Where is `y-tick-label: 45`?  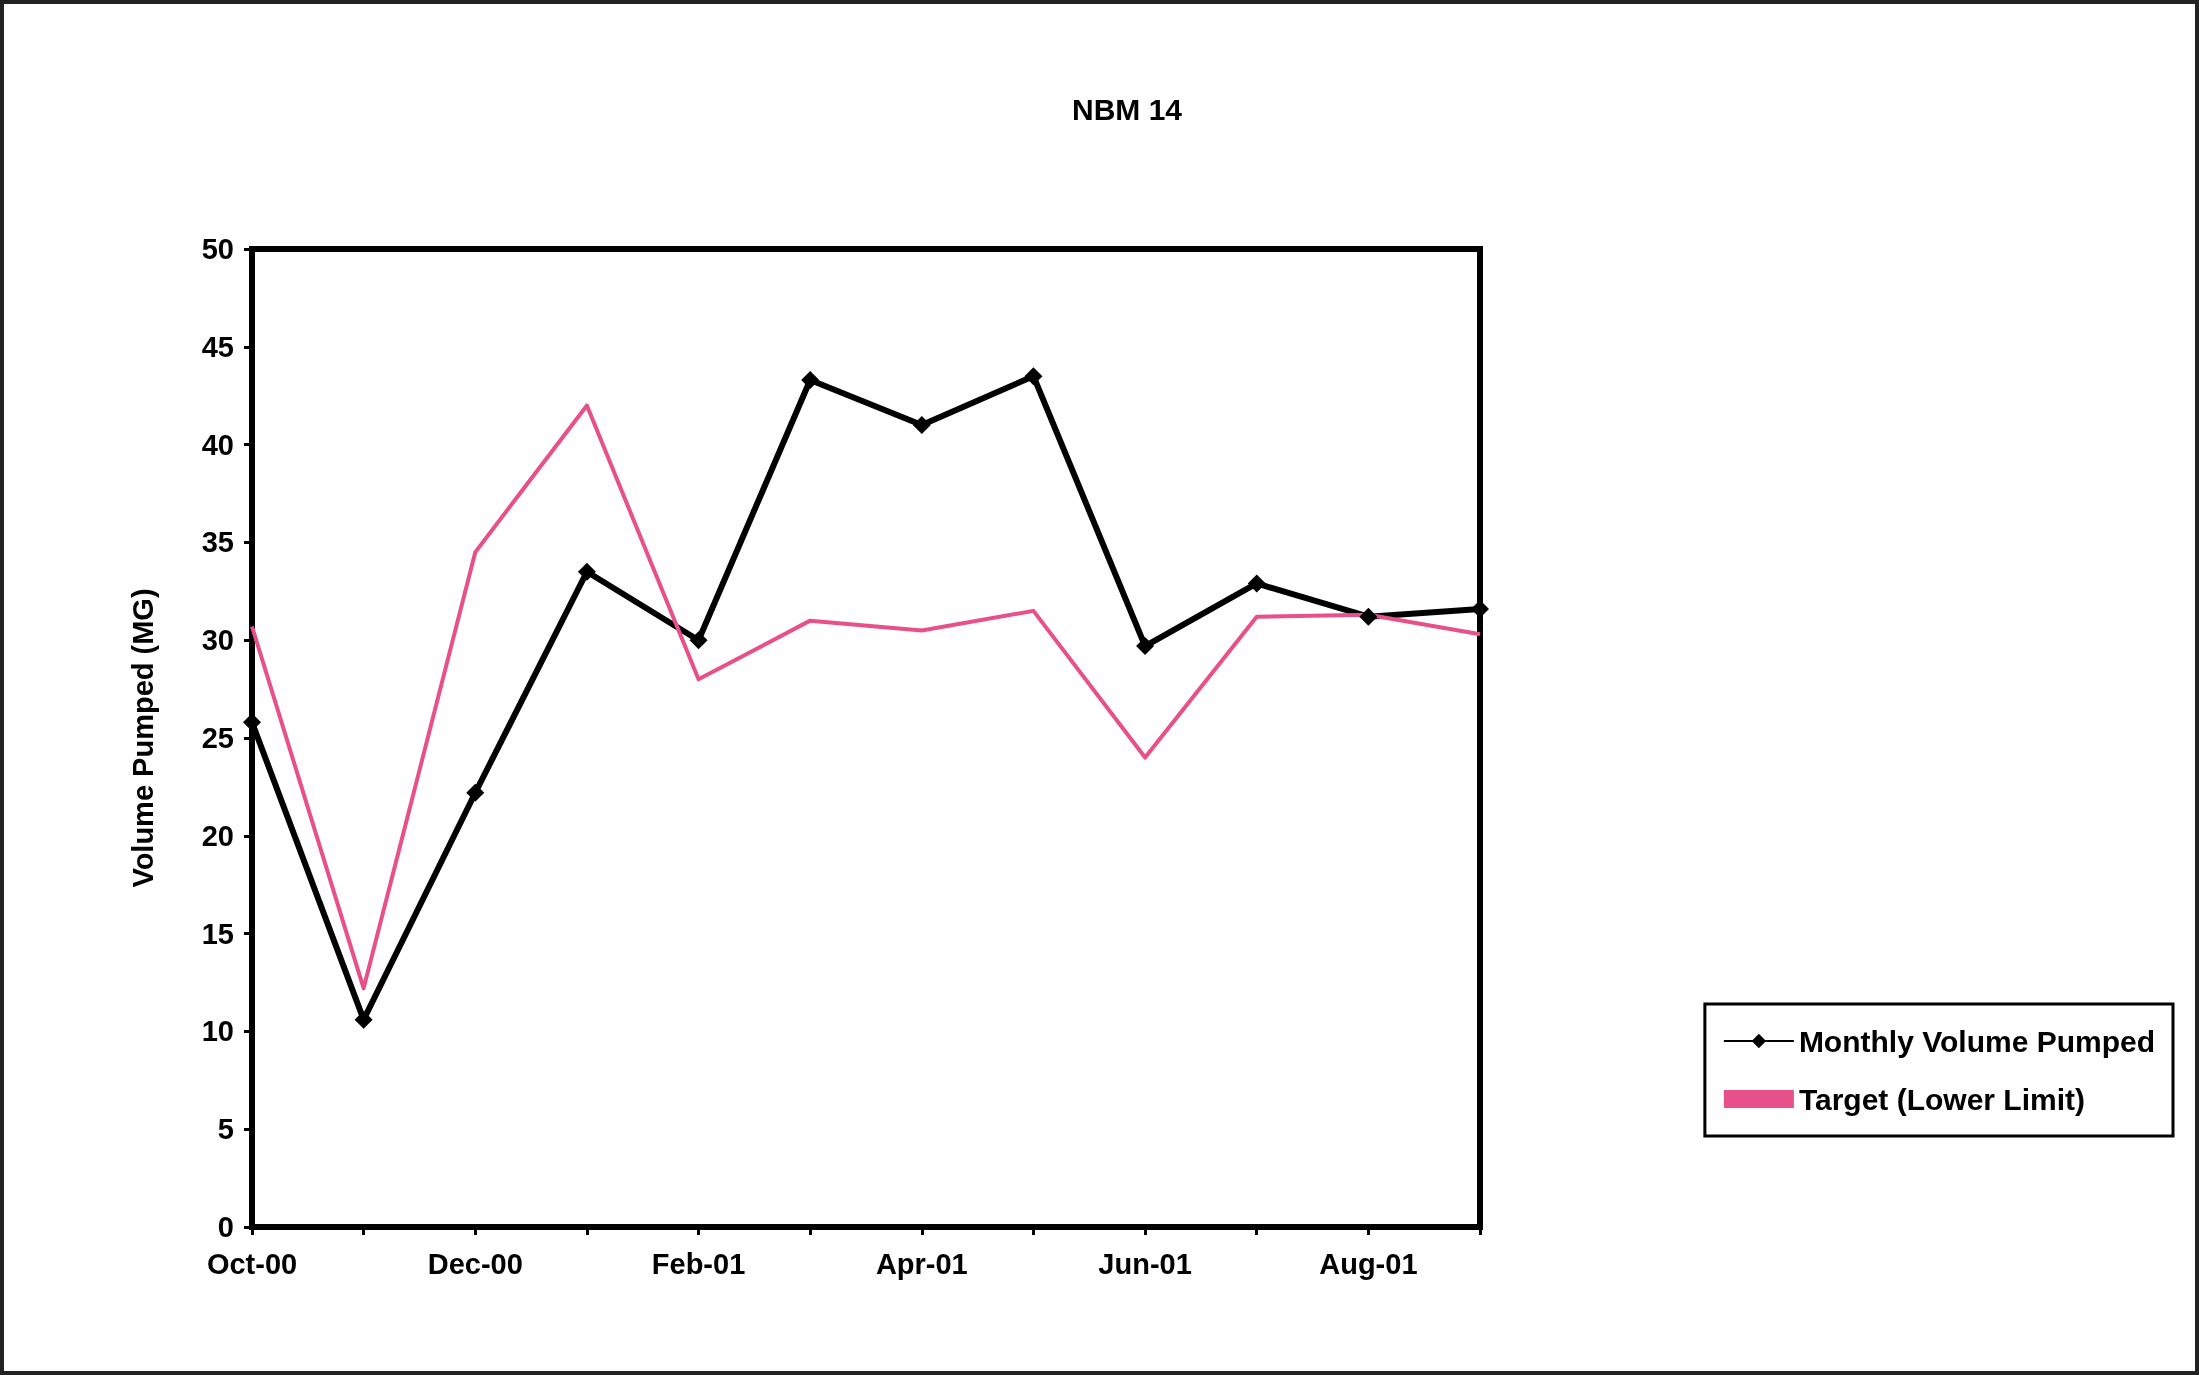 y-tick-label: 45 is located at coordinates (217, 346).